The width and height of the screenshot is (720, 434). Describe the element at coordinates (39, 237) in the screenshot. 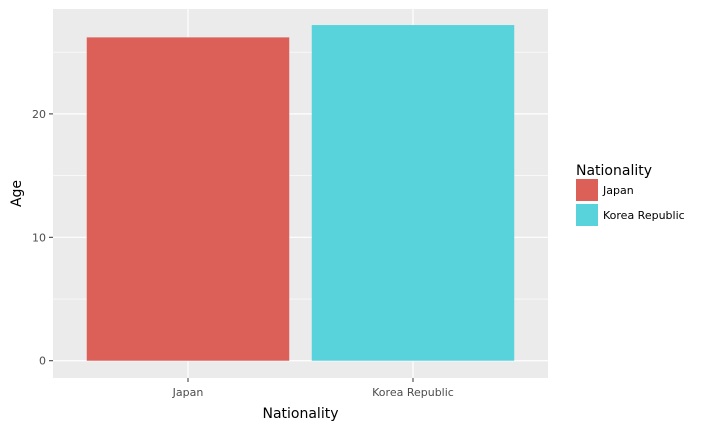

I see `y-tick-label: 10` at that location.